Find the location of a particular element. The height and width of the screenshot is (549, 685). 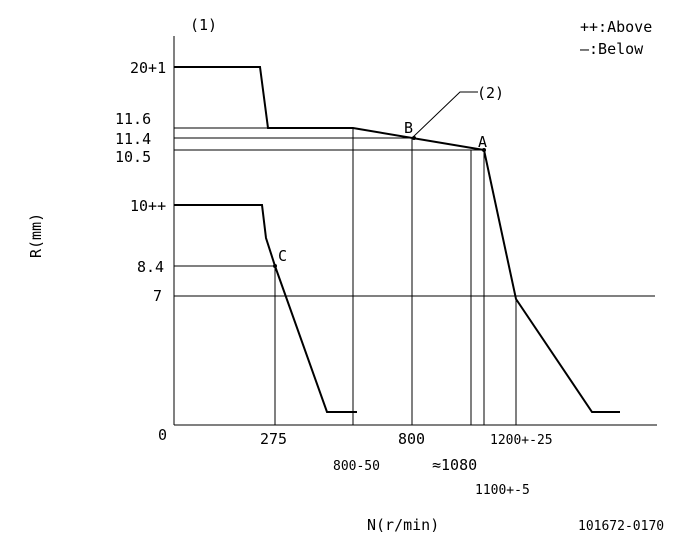

legend-above: ++:Above is located at coordinates (616, 27).